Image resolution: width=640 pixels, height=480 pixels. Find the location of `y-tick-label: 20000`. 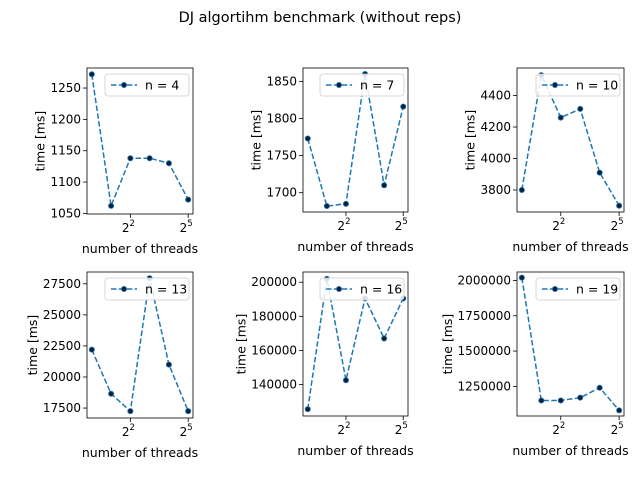

y-tick-label: 20000 is located at coordinates (62, 377).